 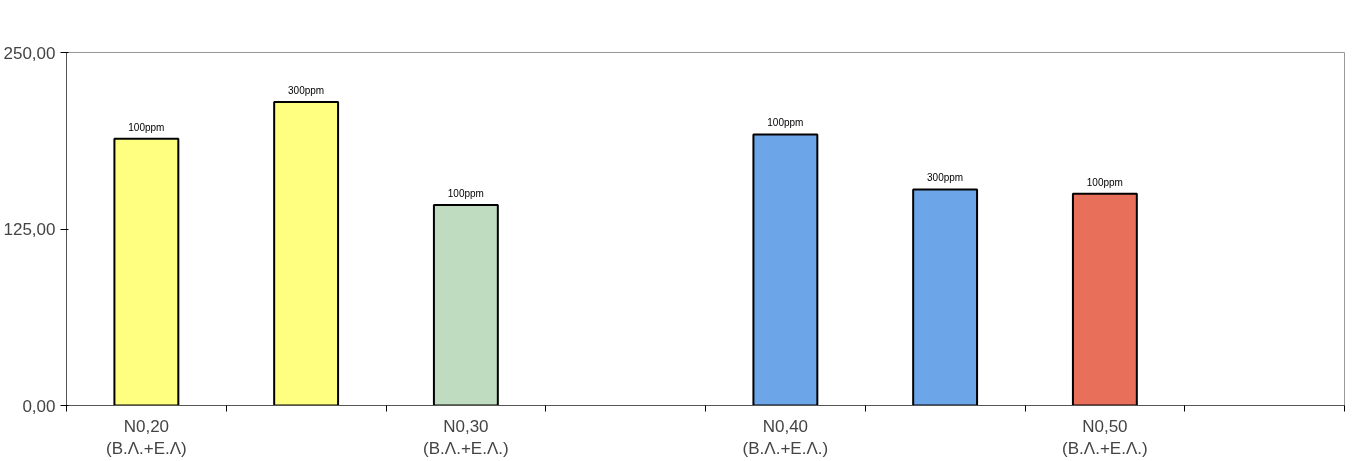 I want to click on y-tick-label: 0,00, so click(x=39, y=406).